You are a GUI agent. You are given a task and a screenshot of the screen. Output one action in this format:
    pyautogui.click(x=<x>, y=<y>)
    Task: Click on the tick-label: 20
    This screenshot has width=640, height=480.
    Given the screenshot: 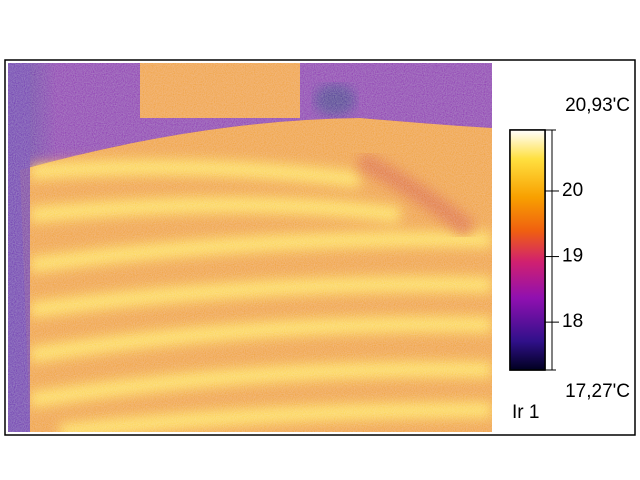 What is the action you would take?
    pyautogui.click(x=572, y=190)
    